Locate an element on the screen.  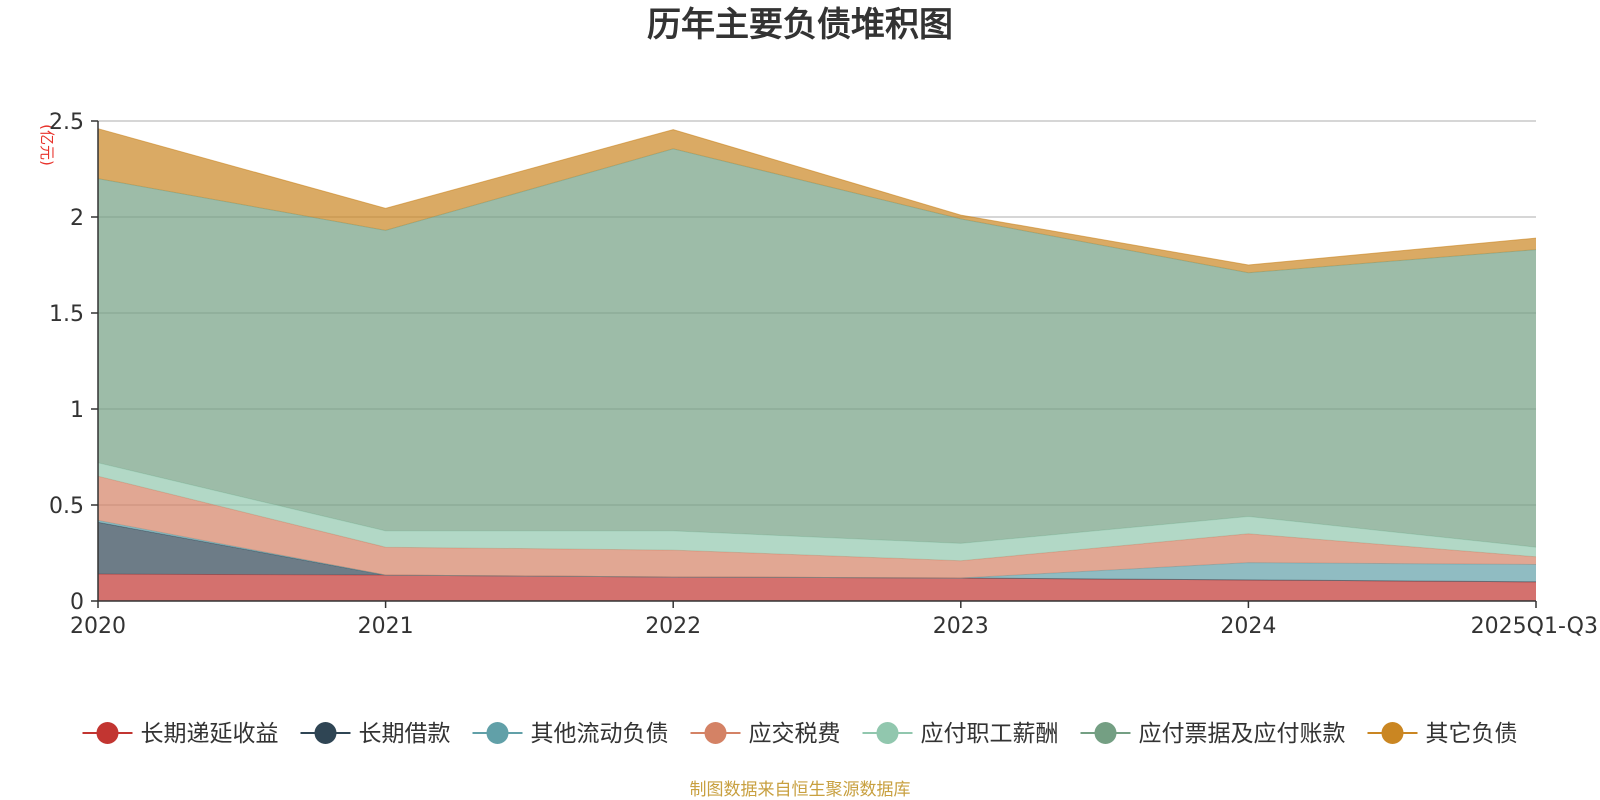
legend: 长期递延收益 长期借款 其他流动负债 应交税费 应付职工薪酬 应付票据及应付账款 其它负债 is located at coordinates (800, 734).